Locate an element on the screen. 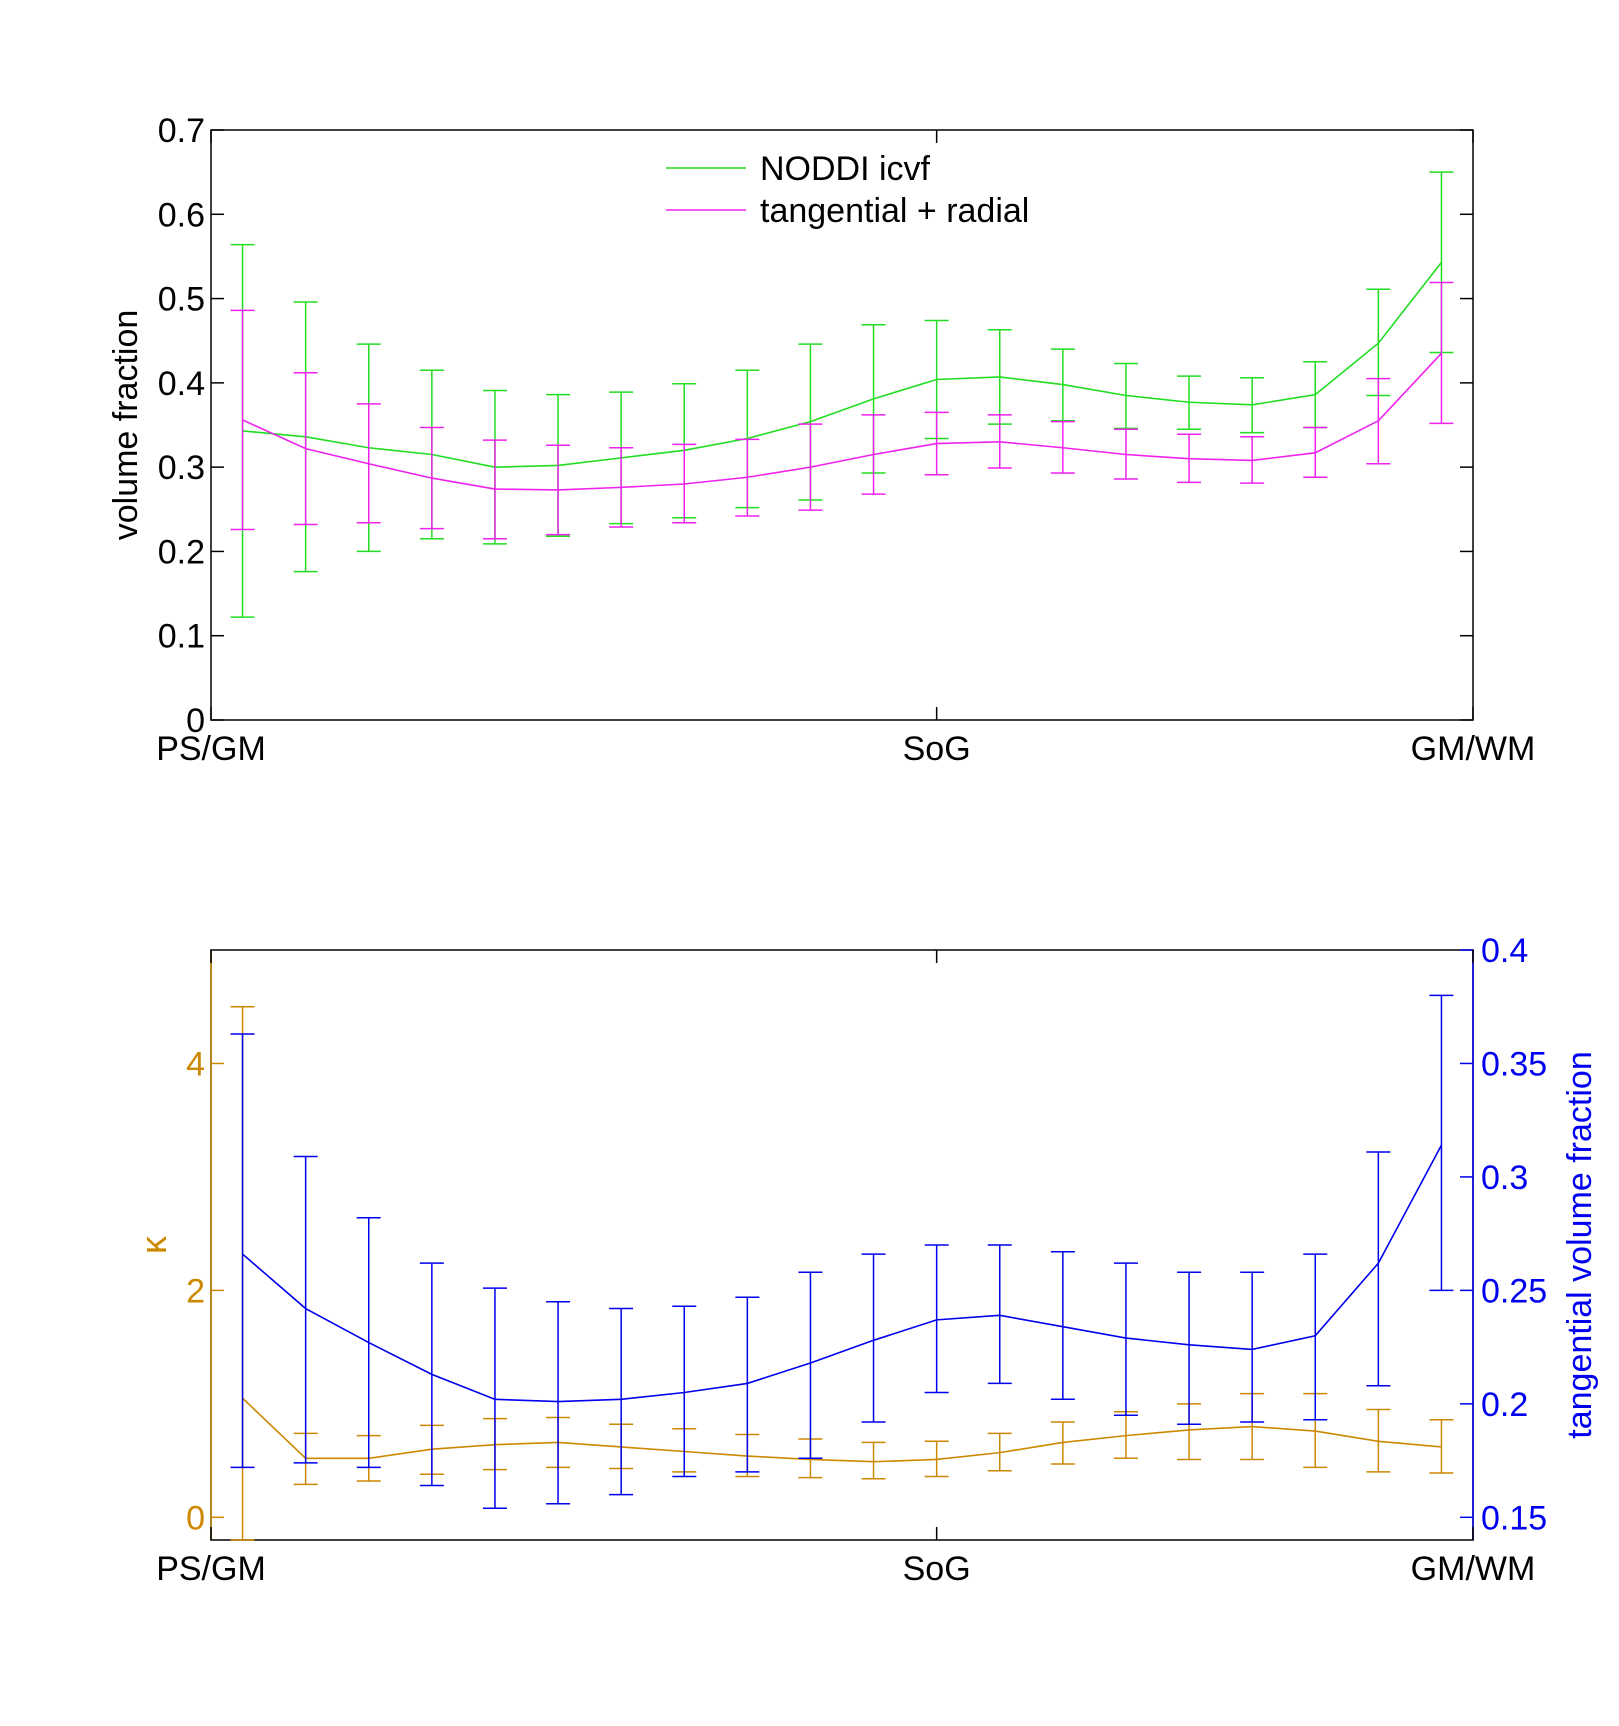  top-xtick-label: GM/WM is located at coordinates (1473, 749).